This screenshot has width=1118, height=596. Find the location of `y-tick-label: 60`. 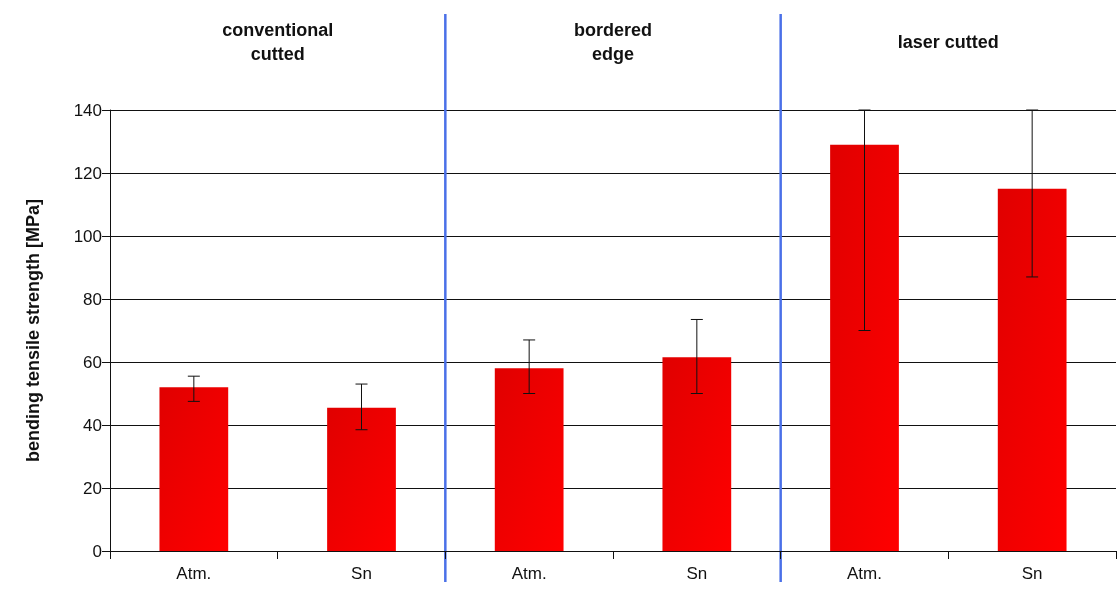

y-tick-label: 60 is located at coordinates (92, 362).